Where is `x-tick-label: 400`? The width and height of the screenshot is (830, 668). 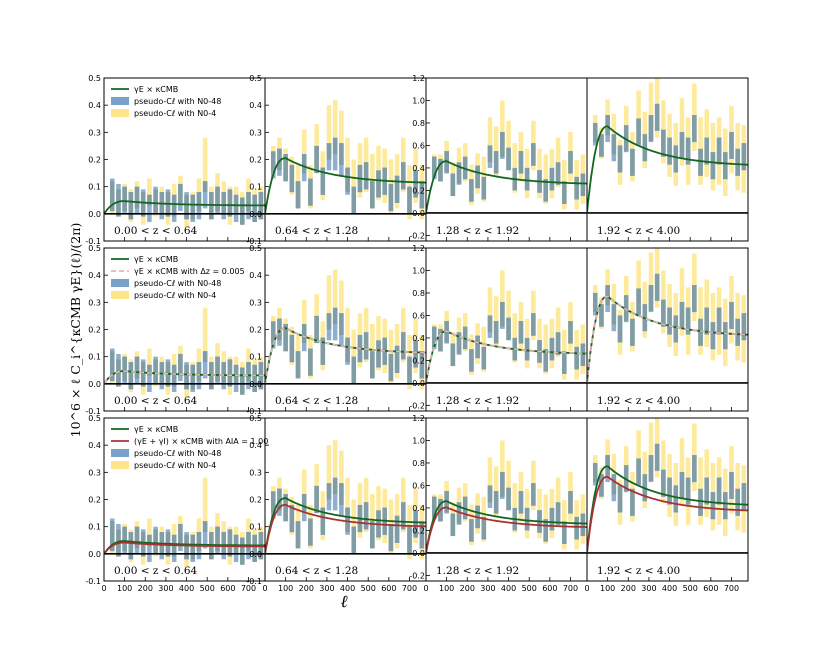 x-tick-label: 400 is located at coordinates (186, 588).